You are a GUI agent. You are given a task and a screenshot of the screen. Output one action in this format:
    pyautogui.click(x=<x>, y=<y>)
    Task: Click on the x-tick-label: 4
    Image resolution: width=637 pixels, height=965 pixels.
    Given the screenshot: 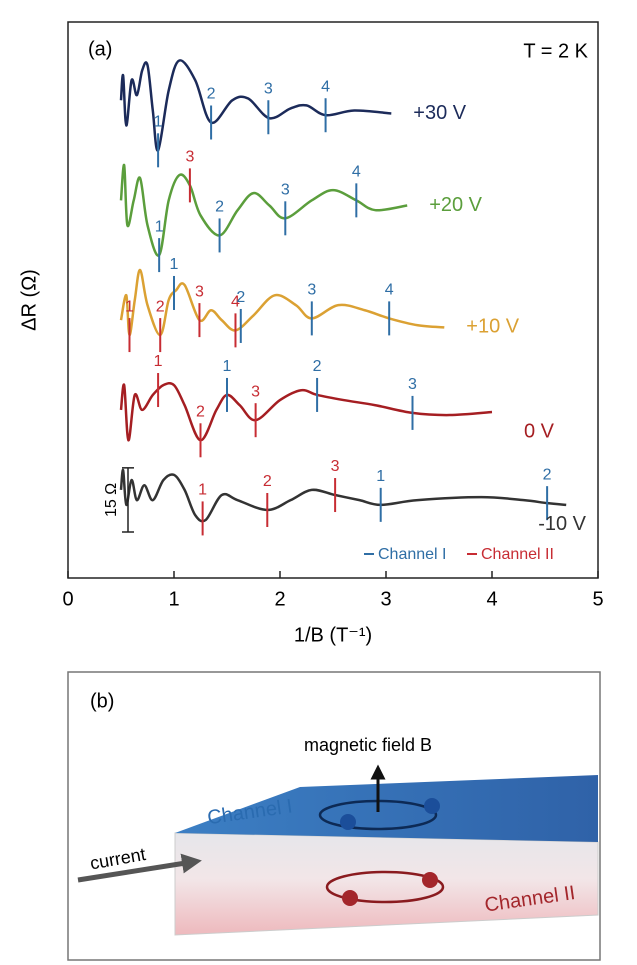 What is the action you would take?
    pyautogui.click(x=491, y=599)
    